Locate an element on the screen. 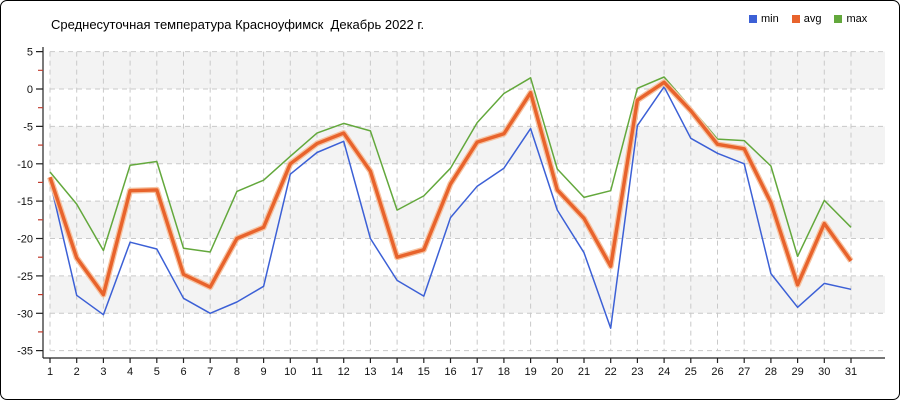 Image resolution: width=900 pixels, height=400 pixels. x-tick-label: 23 is located at coordinates (637, 372).